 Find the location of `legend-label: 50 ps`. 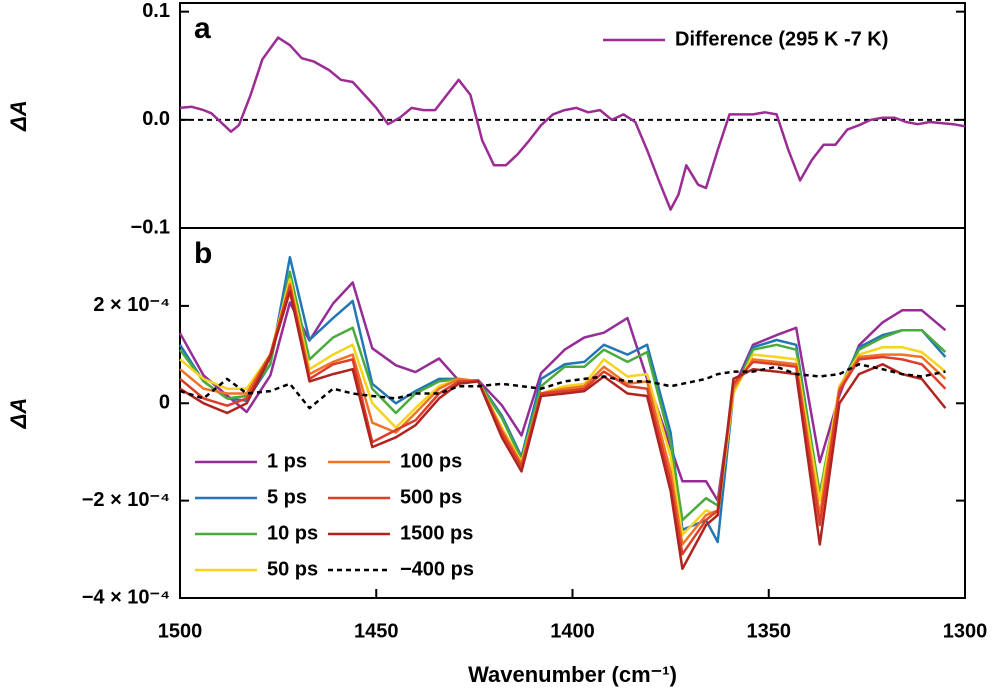

legend-label: 50 ps is located at coordinates (292, 569).